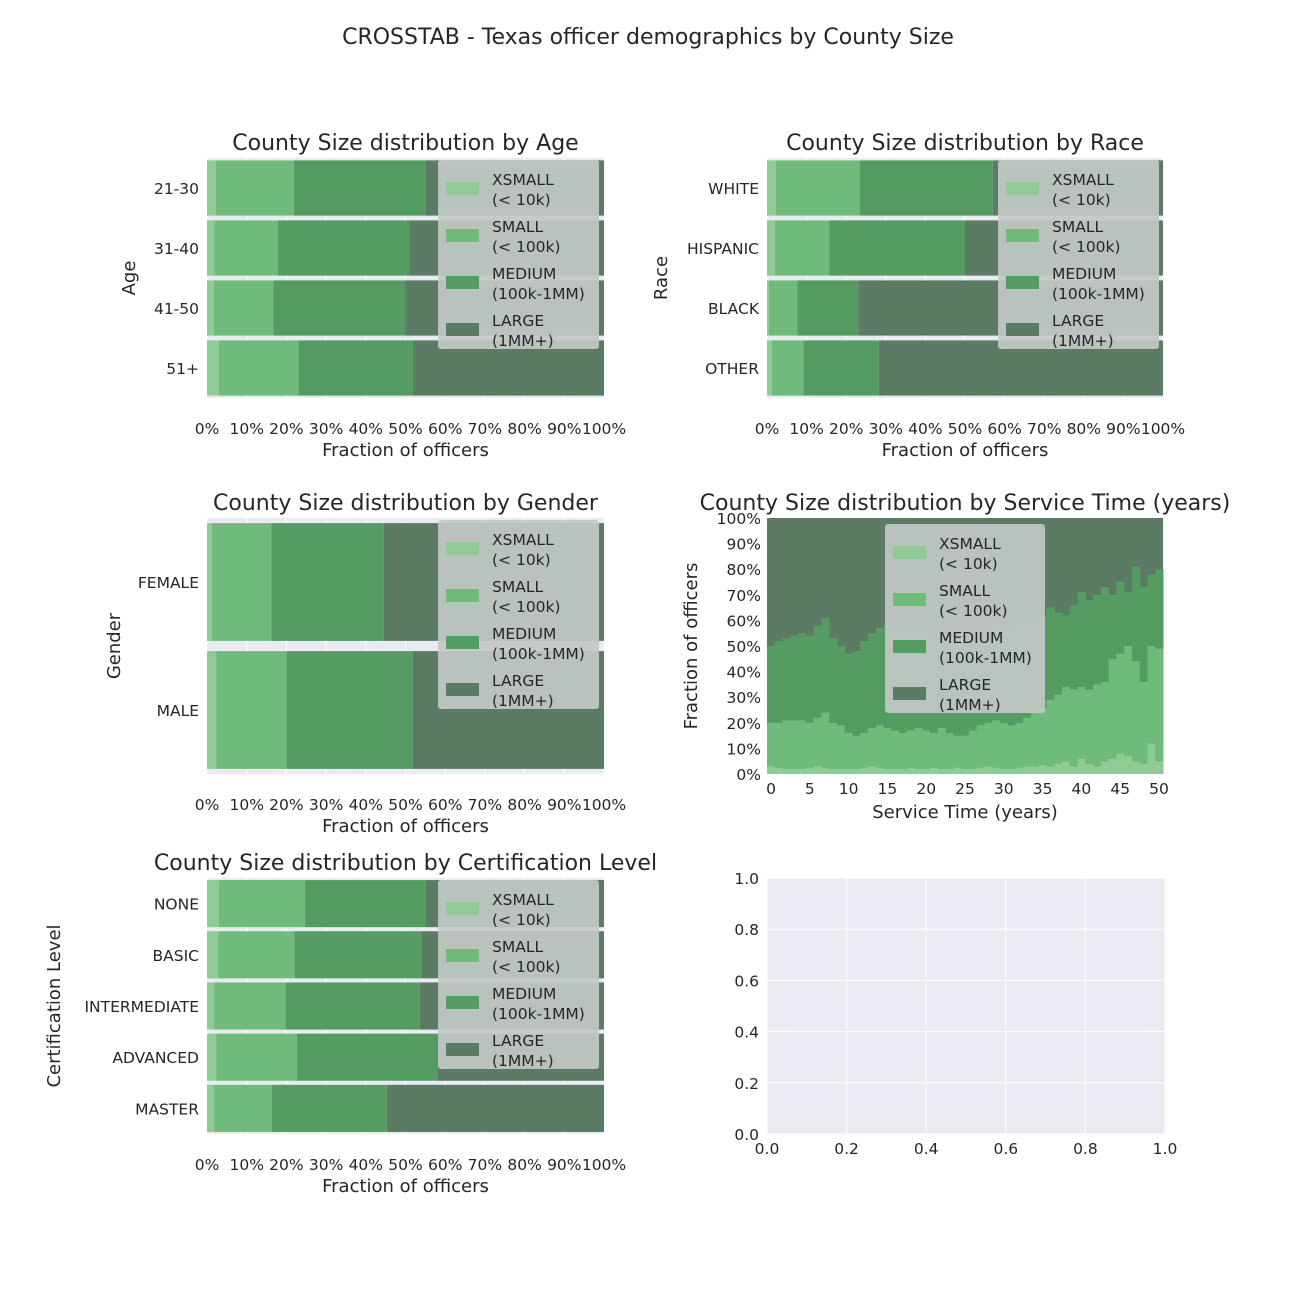 The image size is (1296, 1296). Describe the element at coordinates (54, 1005) in the screenshot. I see `y-axis-label: Certification Level` at that location.